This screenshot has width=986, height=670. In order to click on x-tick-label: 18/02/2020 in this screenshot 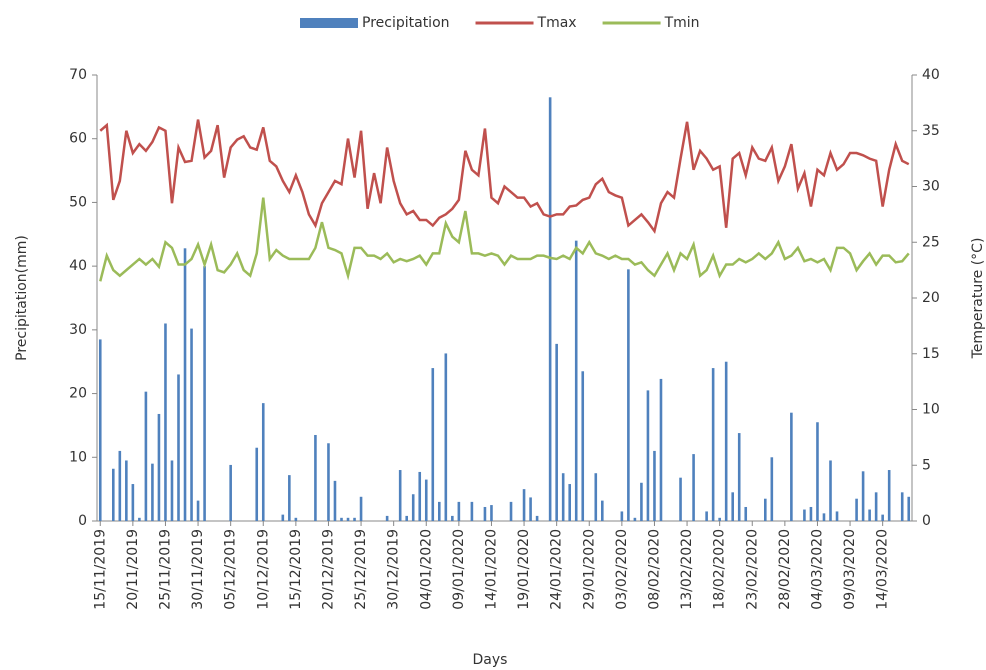, I will do `click(720, 569)`.